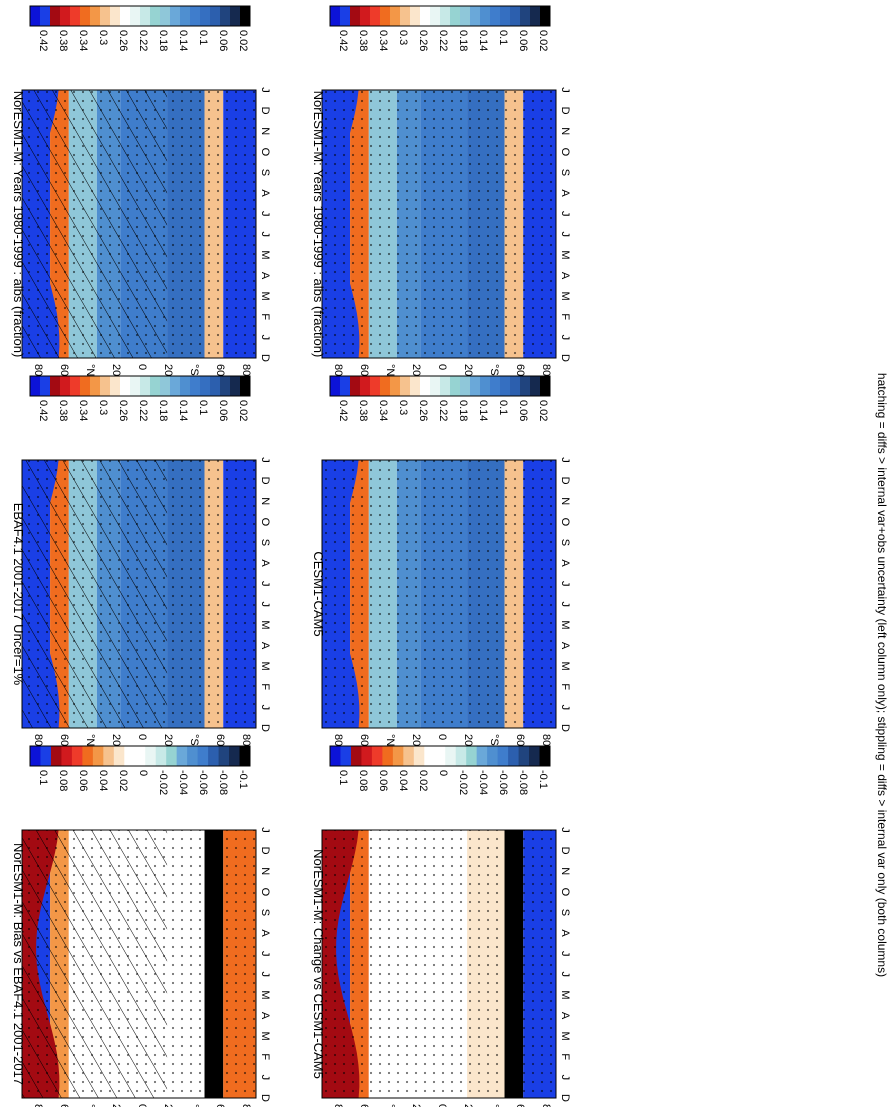  Describe the element at coordinates (403, 780) in the screenshot. I see `colorbar-label: 0.04` at that location.